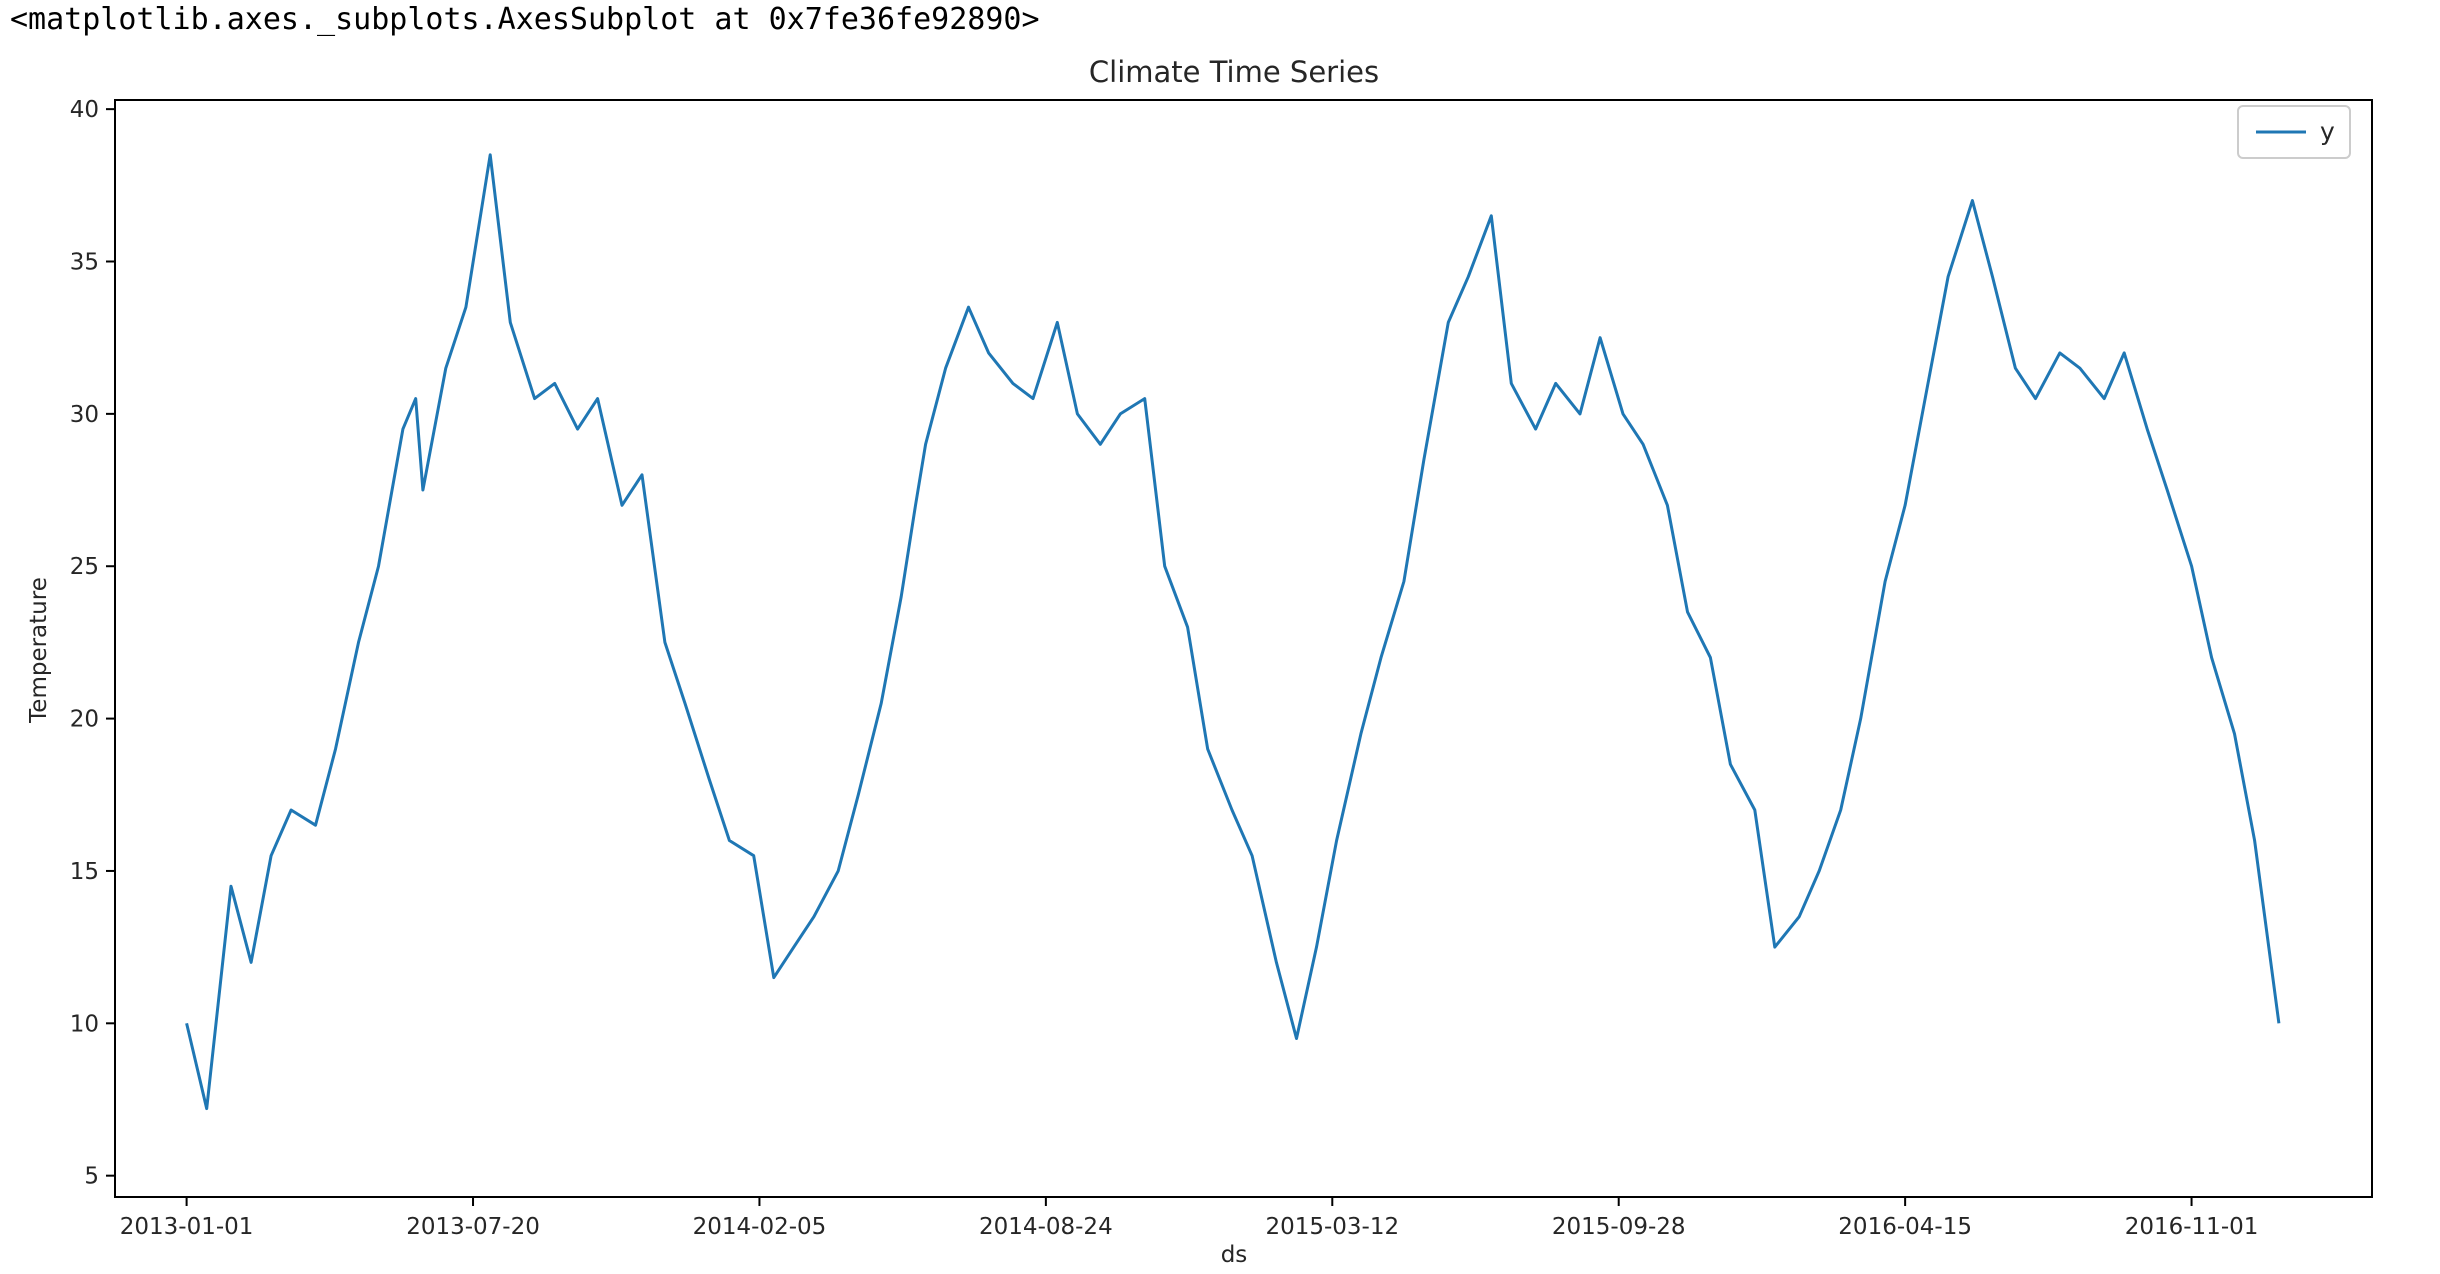 The image size is (2440, 1274). Describe the element at coordinates (1234, 72) in the screenshot. I see `chart-title: Climate Time Series` at that location.